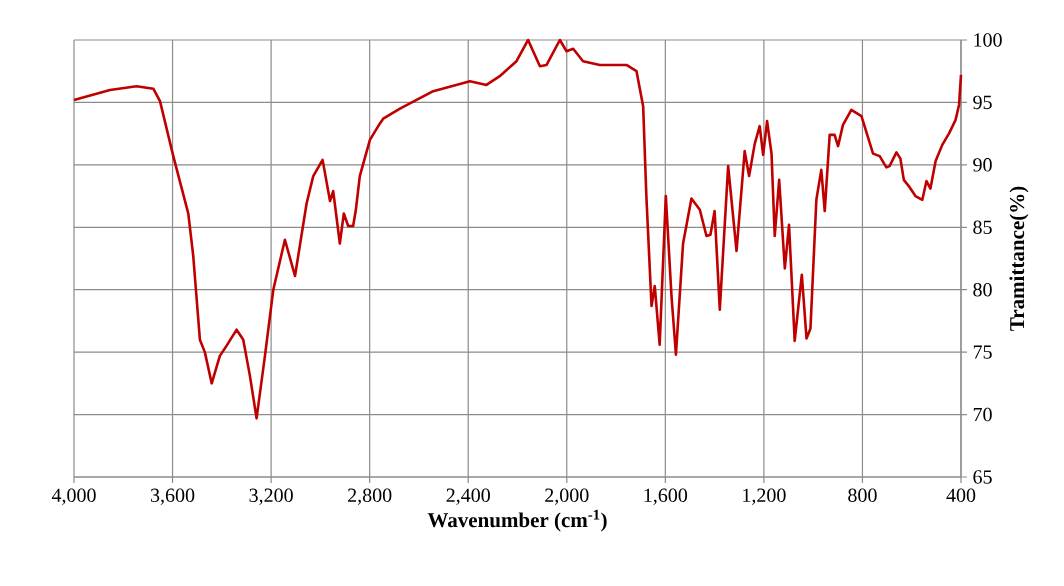  What do you see at coordinates (468, 496) in the screenshot?
I see `x-tick-label: 2,400` at bounding box center [468, 496].